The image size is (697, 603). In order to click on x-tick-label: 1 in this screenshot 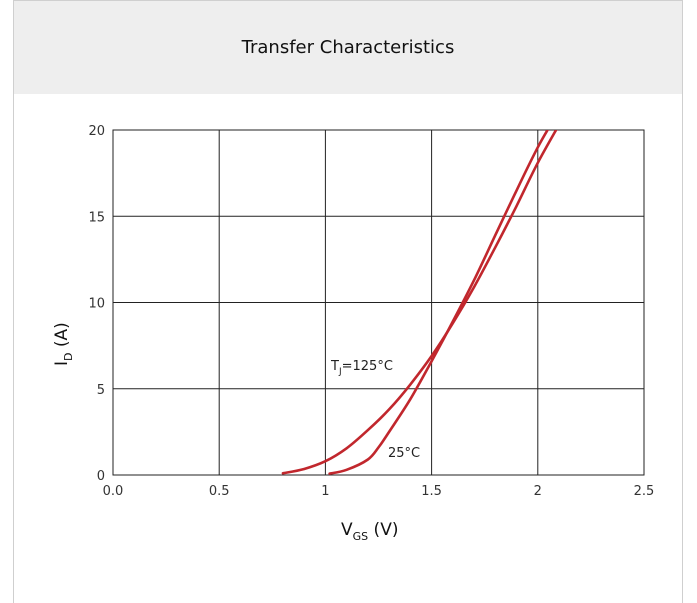, I will do `click(325, 491)`.